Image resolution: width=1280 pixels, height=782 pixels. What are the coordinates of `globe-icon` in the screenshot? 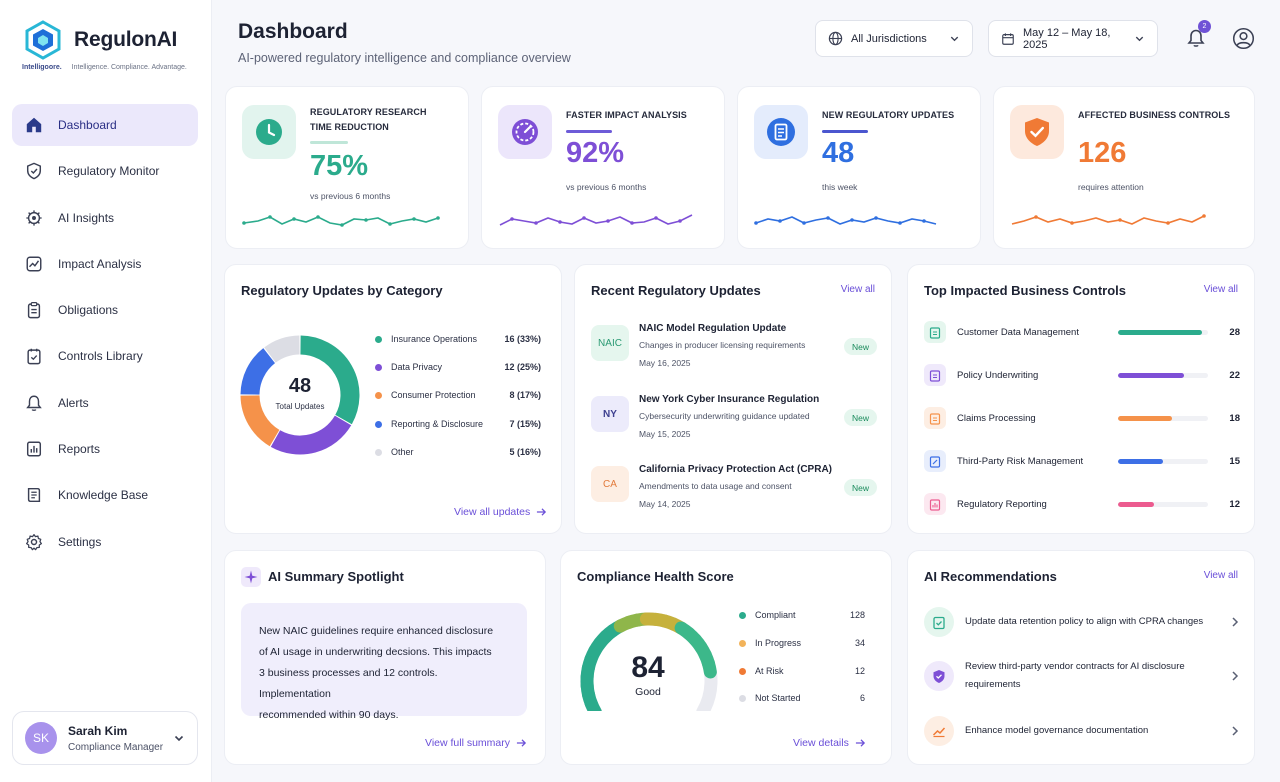 It's located at (835, 38).